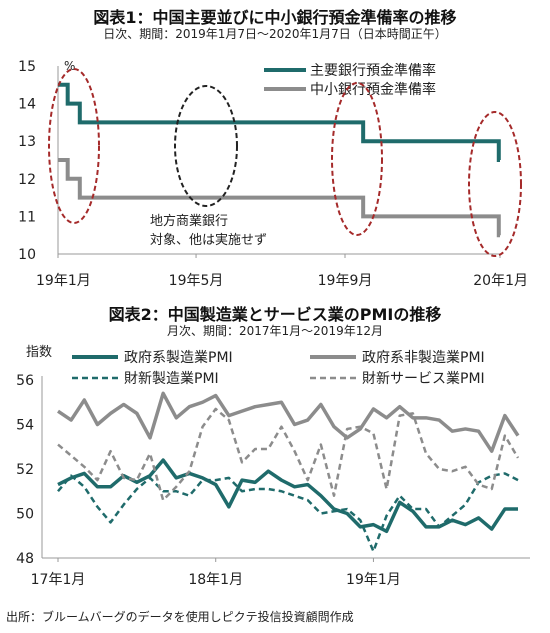 The width and height of the screenshot is (550, 633). I want to click on chart1-x-tick-label: 20年1月, so click(500, 281).